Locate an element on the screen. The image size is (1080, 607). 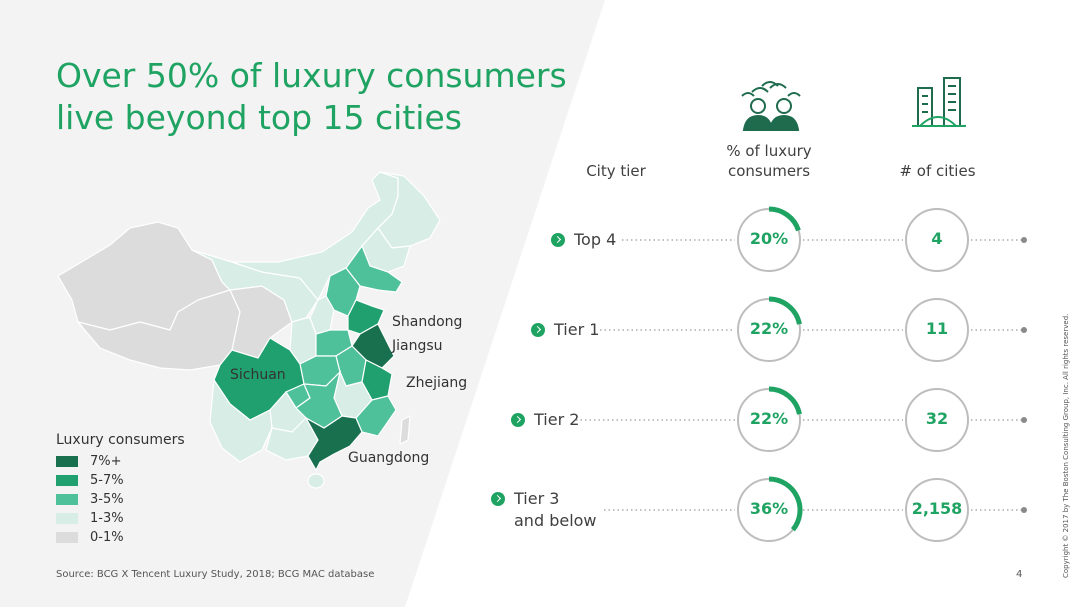
pct-value: 36% is located at coordinates (769, 508).